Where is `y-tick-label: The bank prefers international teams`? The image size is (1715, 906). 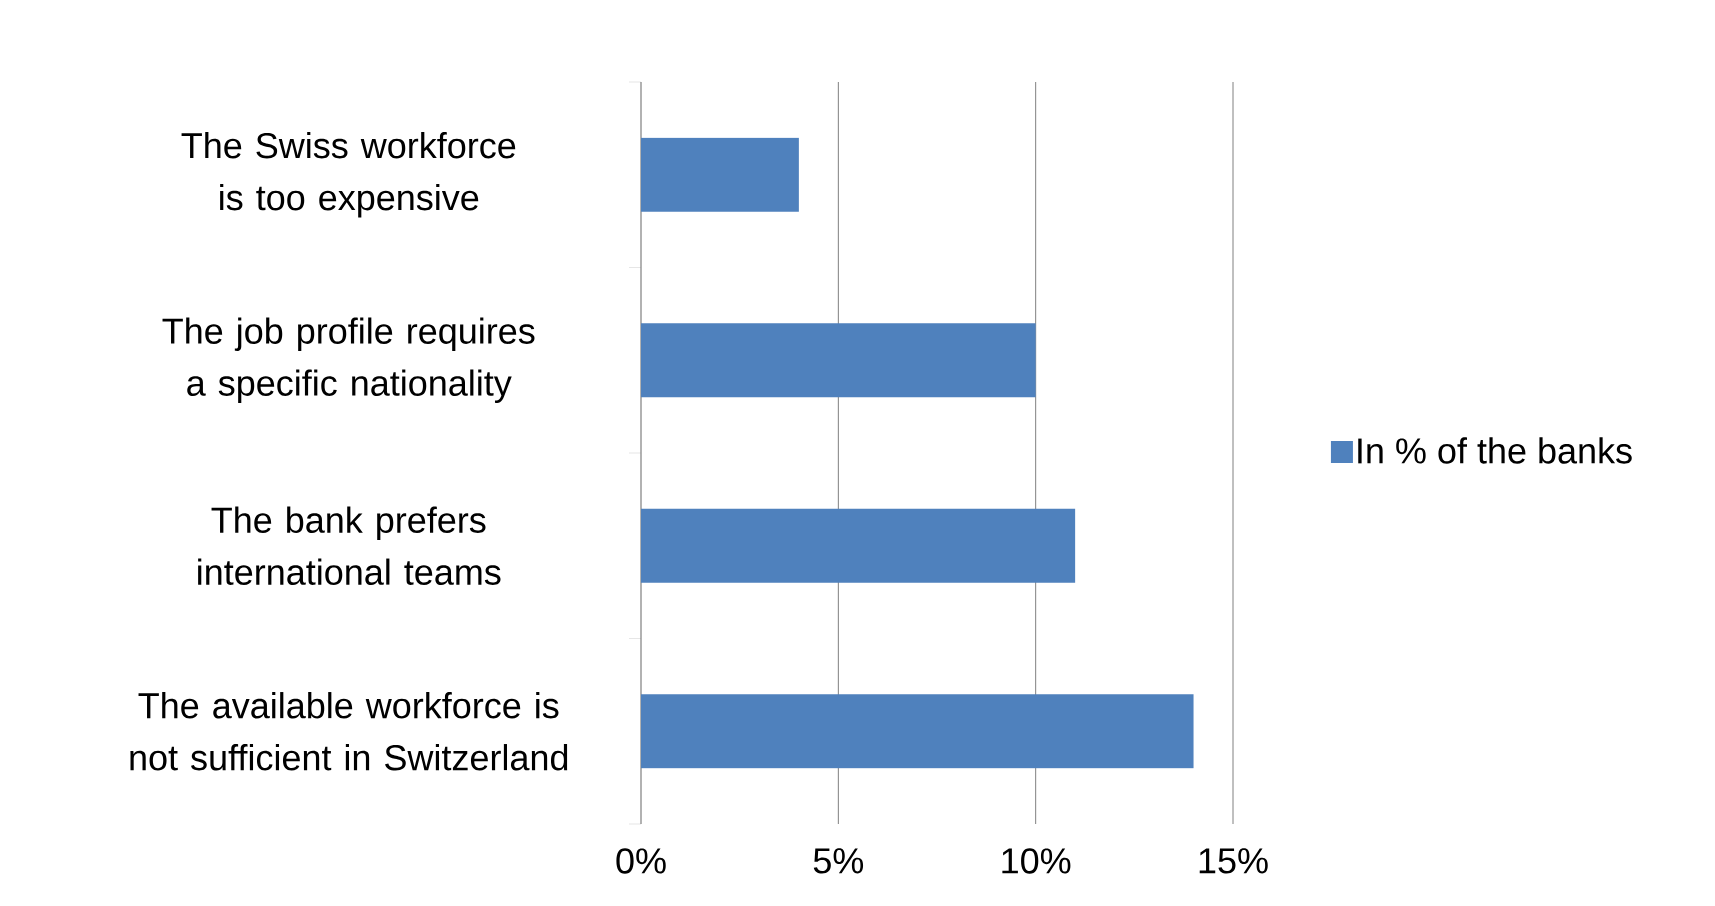 y-tick-label: The bank prefers international teams is located at coordinates (349, 545).